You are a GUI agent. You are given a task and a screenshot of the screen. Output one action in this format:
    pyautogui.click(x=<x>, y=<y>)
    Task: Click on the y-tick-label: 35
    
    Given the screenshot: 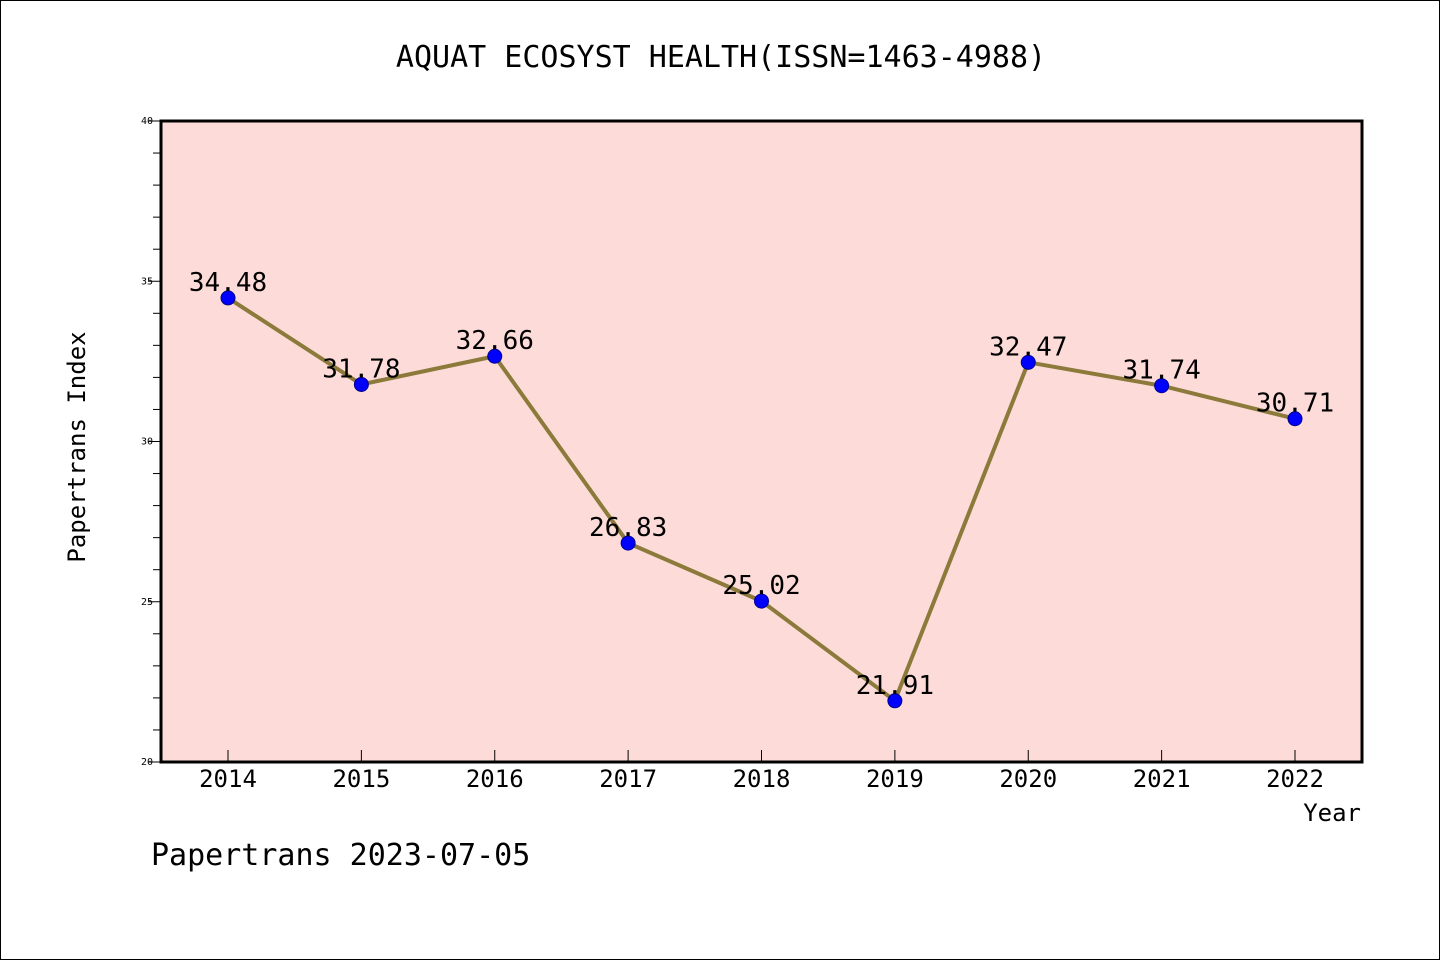 What is the action you would take?
    pyautogui.click(x=147, y=281)
    